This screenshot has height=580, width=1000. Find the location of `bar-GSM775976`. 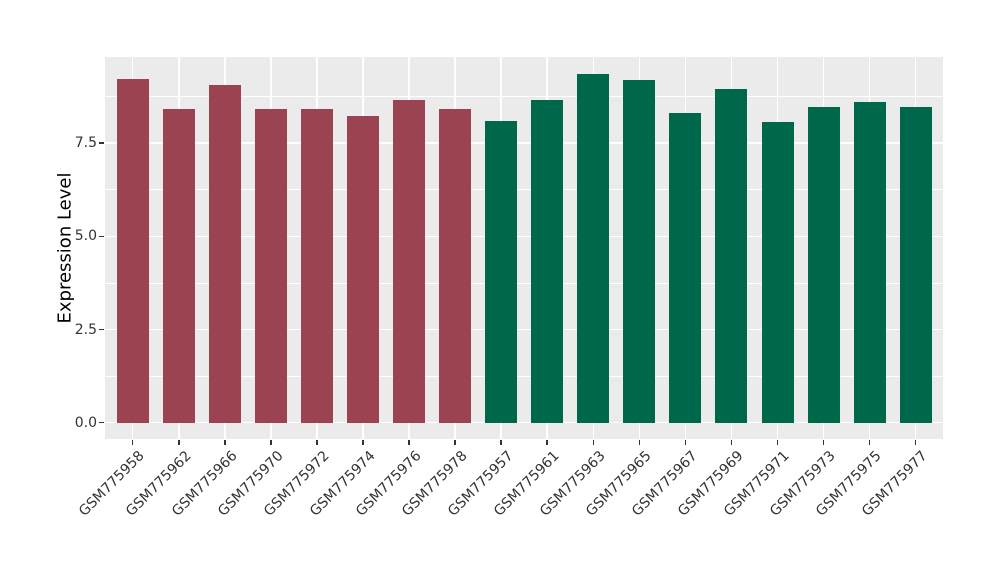

bar-GSM775976 is located at coordinates (409, 261).